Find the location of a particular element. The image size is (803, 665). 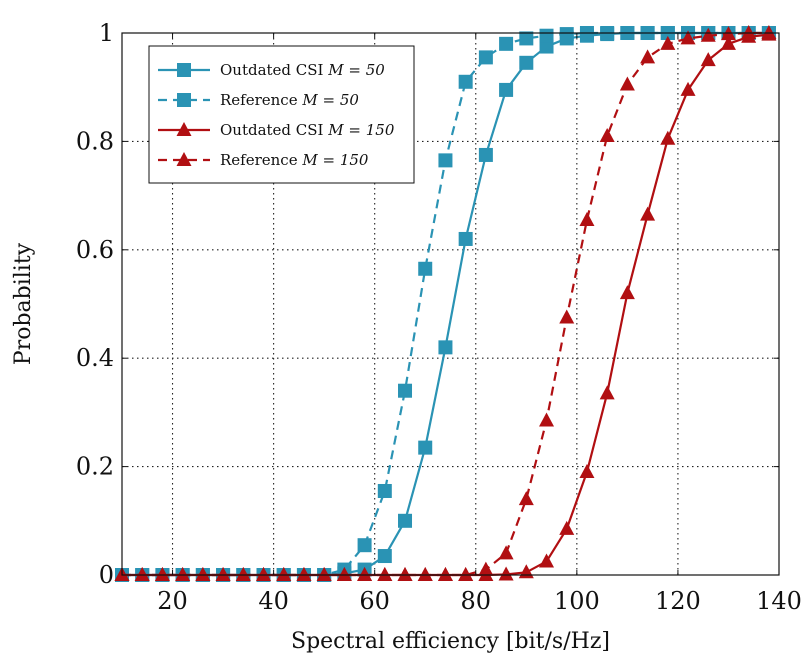

x-tick-label: 40 is located at coordinates (273, 601).